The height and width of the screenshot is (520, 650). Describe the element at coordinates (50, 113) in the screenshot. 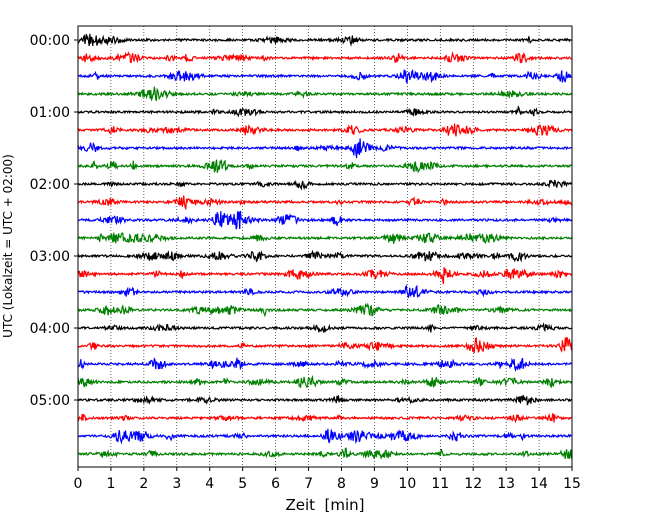

I see `y-tick-label: 01:00` at that location.